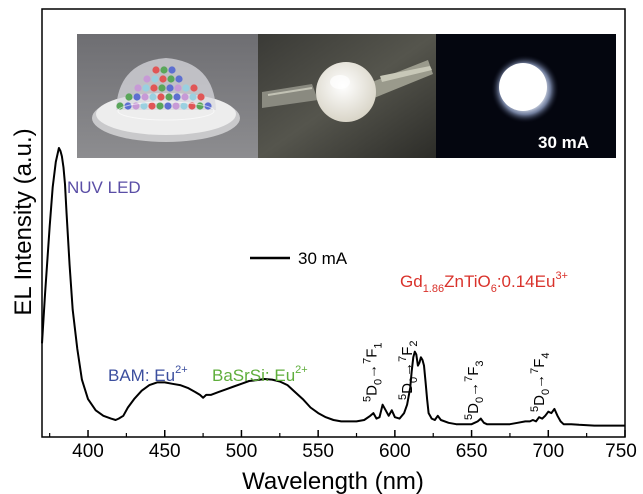  I want to click on led-schematic-image, so click(167, 96).